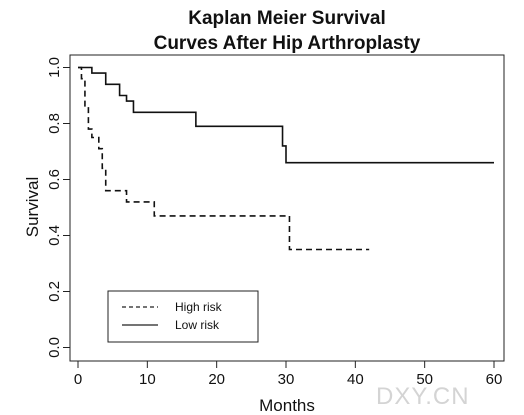  Describe the element at coordinates (287, 43) in the screenshot. I see `chart-title-line-2: Curves After Hip Arthroplasty` at that location.